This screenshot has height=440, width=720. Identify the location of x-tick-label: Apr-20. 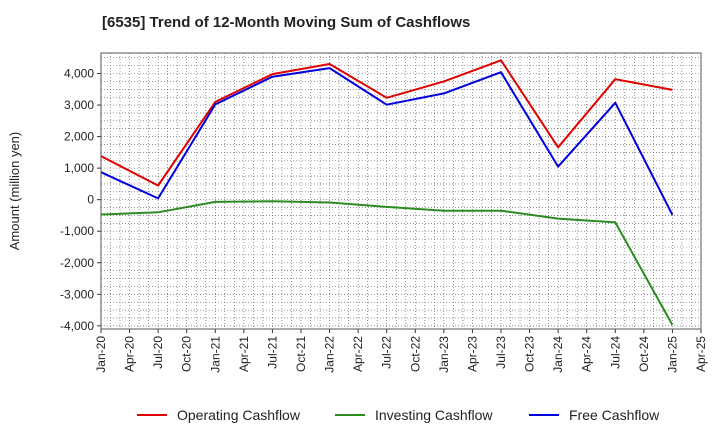
(130, 354).